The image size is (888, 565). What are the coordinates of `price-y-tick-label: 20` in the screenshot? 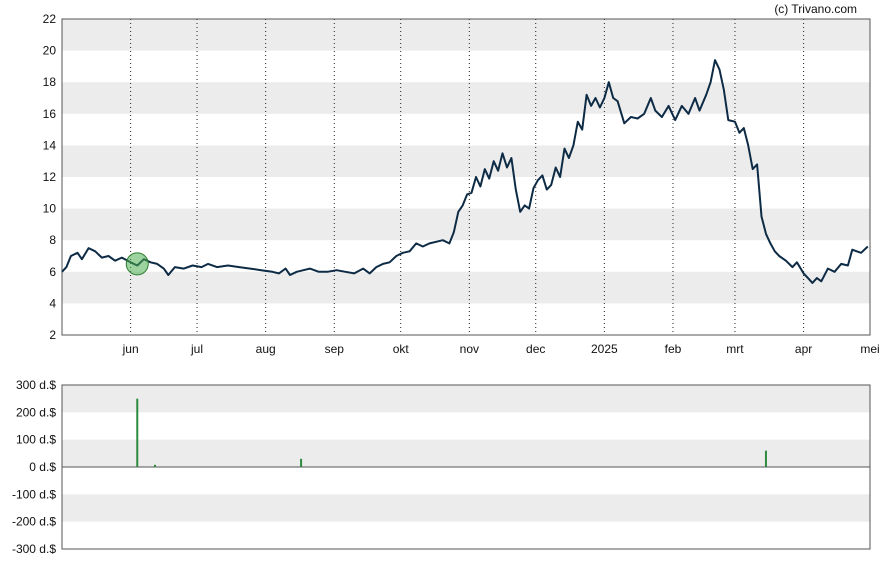 It's located at (50, 51).